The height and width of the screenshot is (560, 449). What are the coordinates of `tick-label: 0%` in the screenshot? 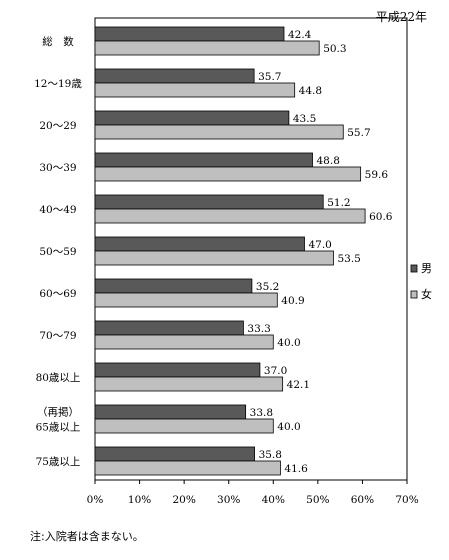 It's located at (95, 500).